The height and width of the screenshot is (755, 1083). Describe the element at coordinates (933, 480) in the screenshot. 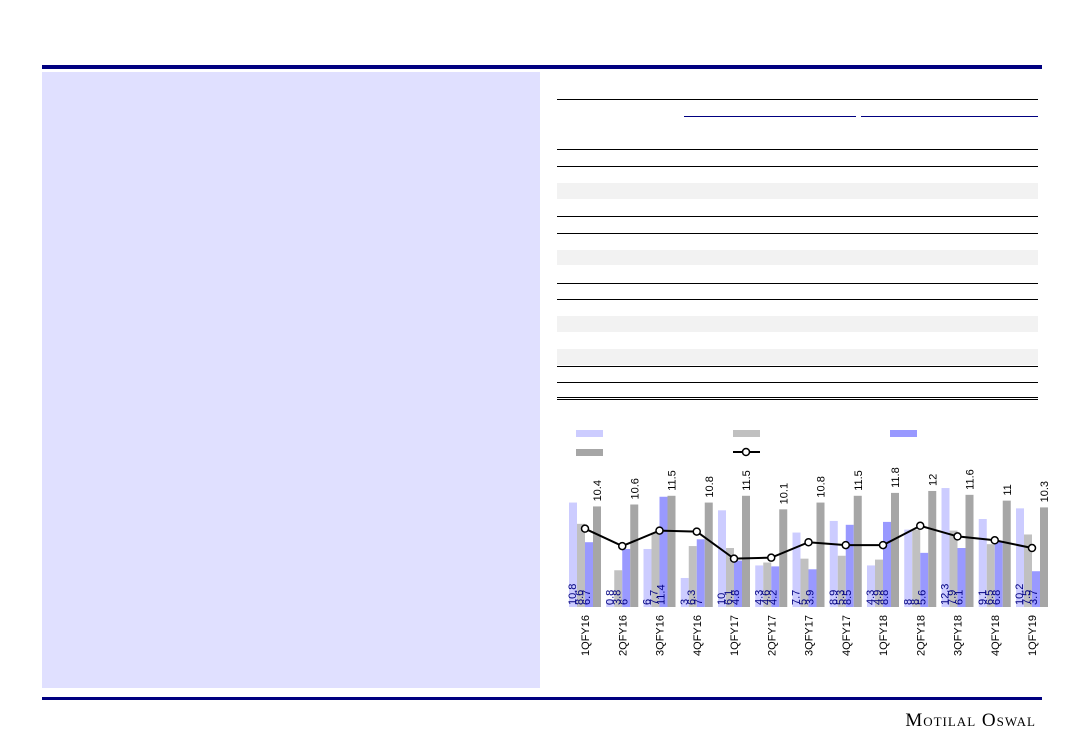

I see `value-label: 12` at that location.